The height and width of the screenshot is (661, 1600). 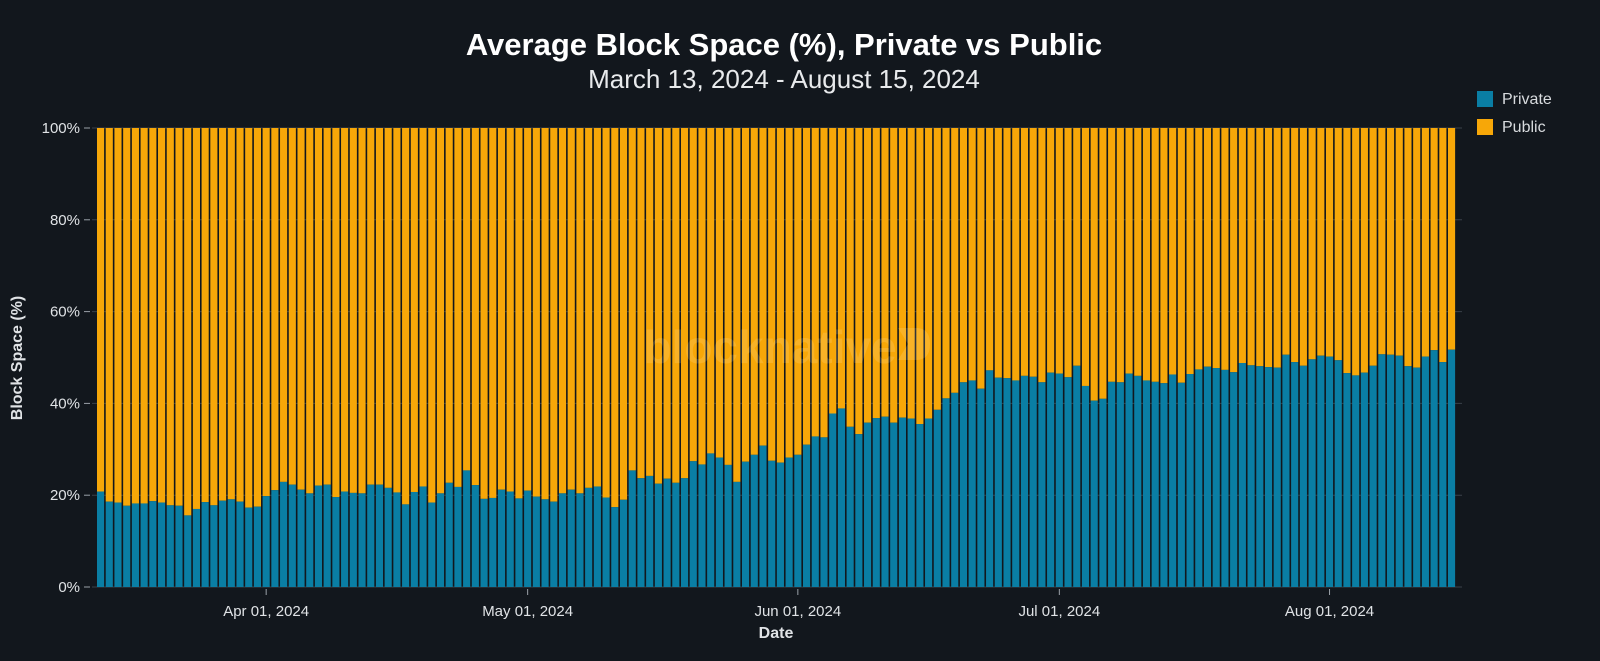 I want to click on y-axis-title: Block Space (%), so click(x=17, y=358).